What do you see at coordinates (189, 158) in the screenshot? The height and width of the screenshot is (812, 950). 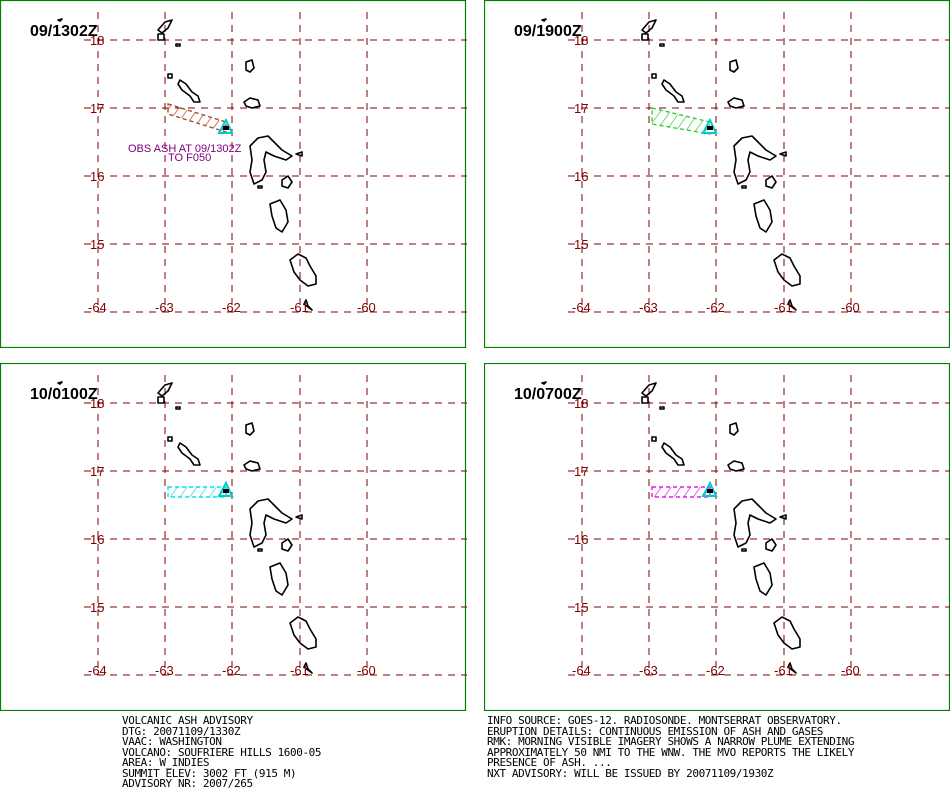 I see `plume-annotation-line: TO F050` at bounding box center [189, 158].